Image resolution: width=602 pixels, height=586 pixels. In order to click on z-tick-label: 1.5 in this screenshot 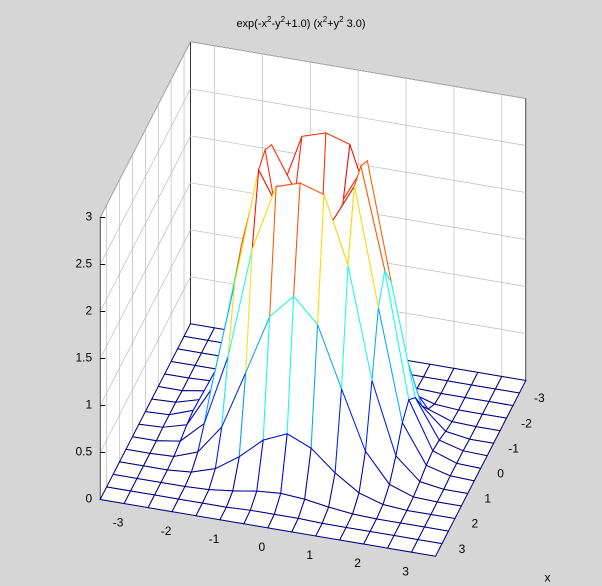, I will do `click(84, 358)`.